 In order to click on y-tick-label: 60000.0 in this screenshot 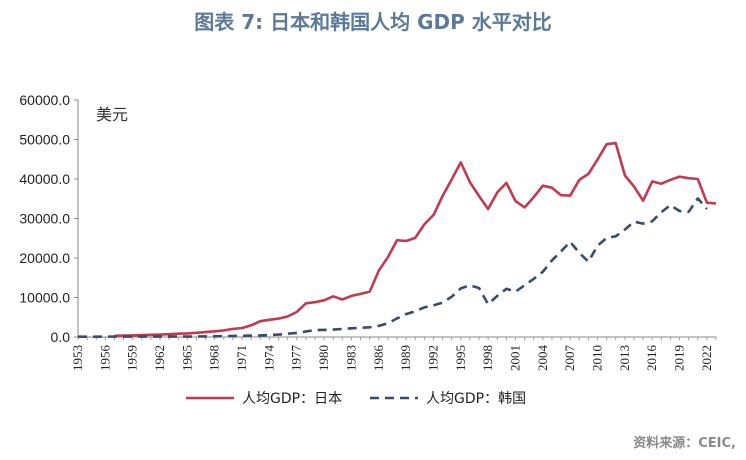, I will do `click(44, 100)`.